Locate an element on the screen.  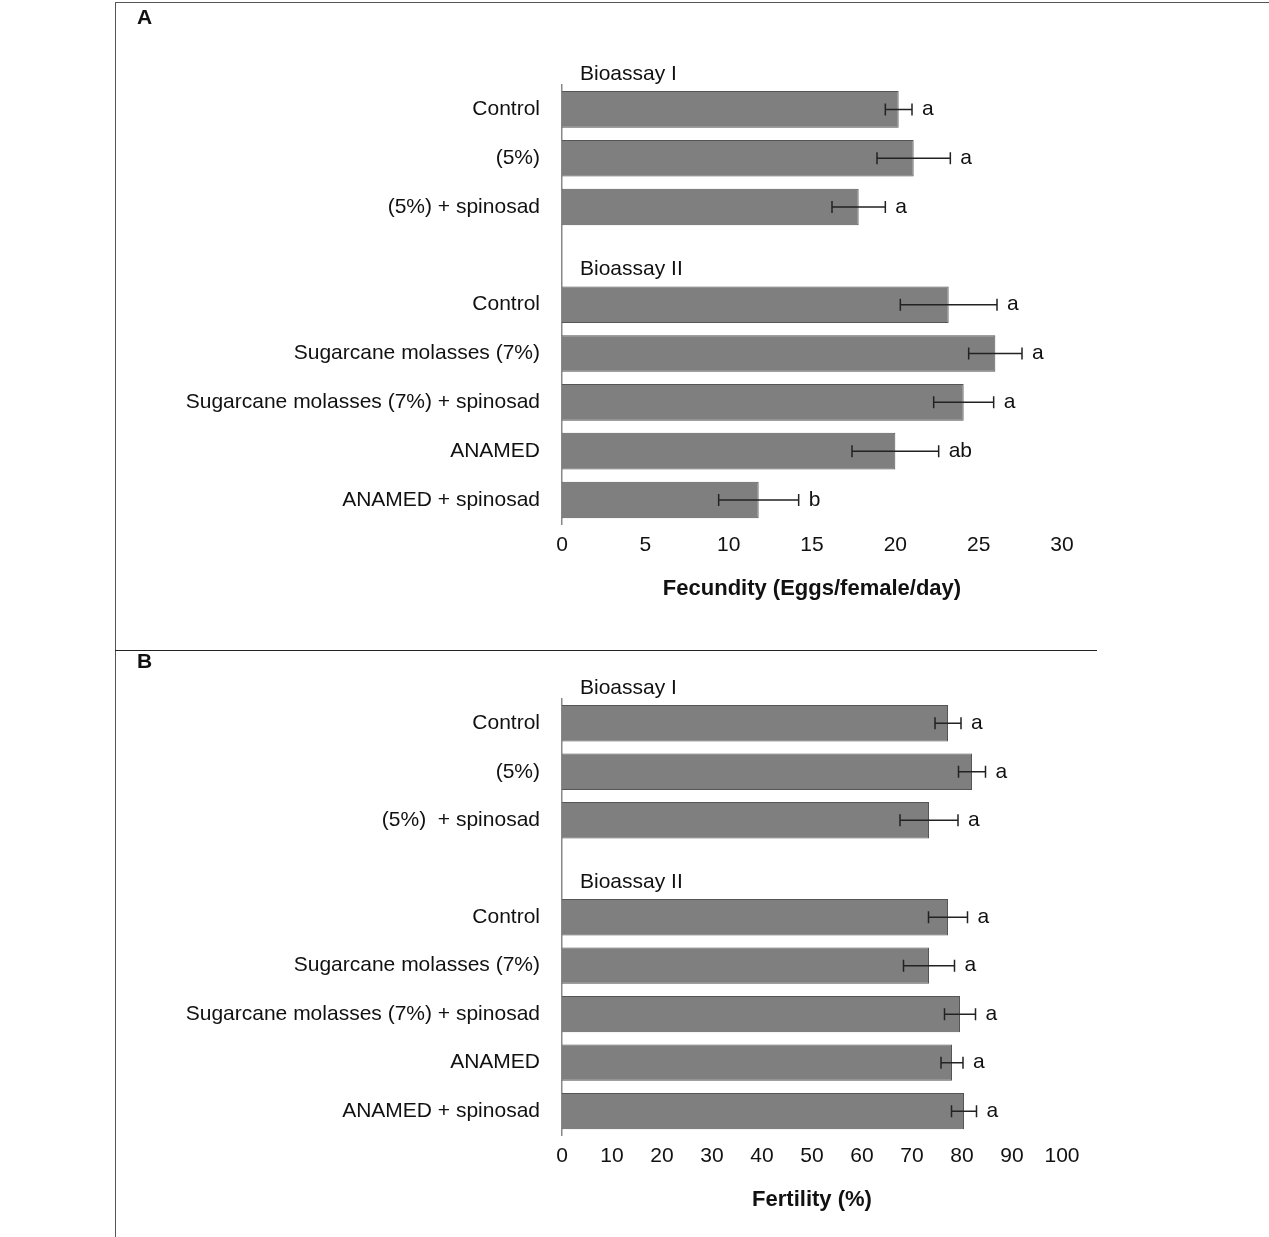
x-tick-label: 90 is located at coordinates (1012, 1154).